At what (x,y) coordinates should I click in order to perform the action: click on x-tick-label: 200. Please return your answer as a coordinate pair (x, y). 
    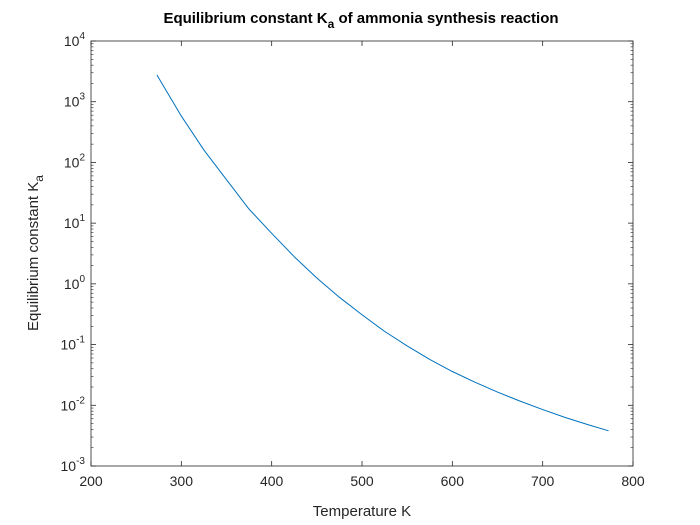
    Looking at the image, I should click on (91, 481).